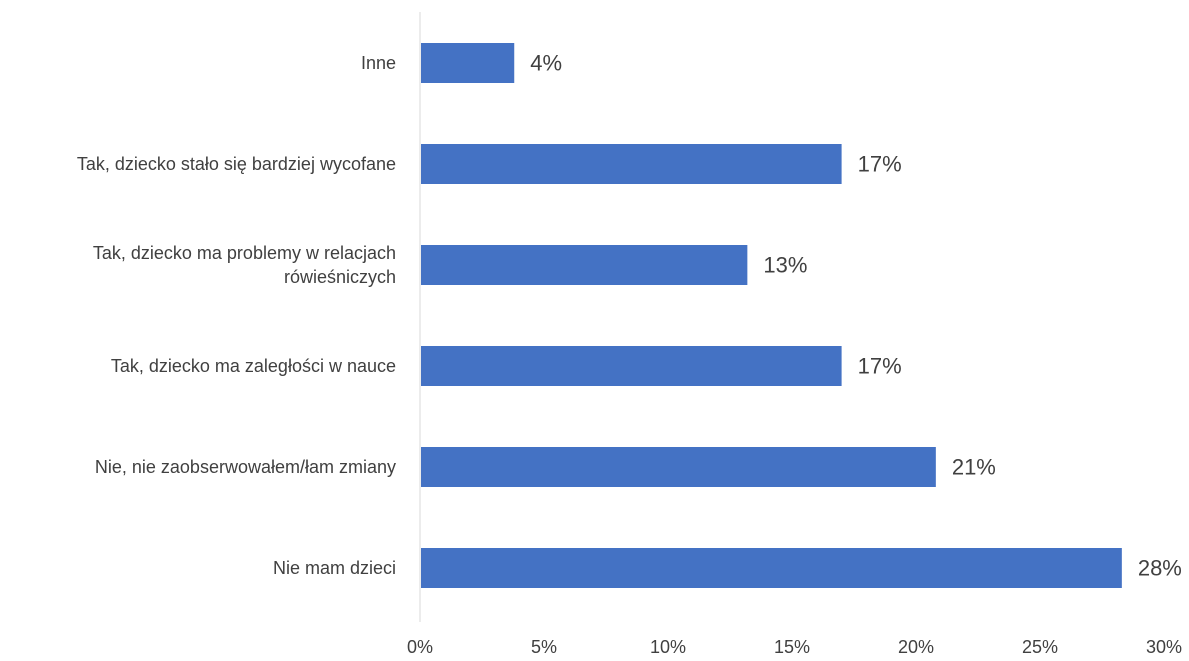 This screenshot has width=1189, height=661. I want to click on category-label-line: Inne, so click(378, 63).